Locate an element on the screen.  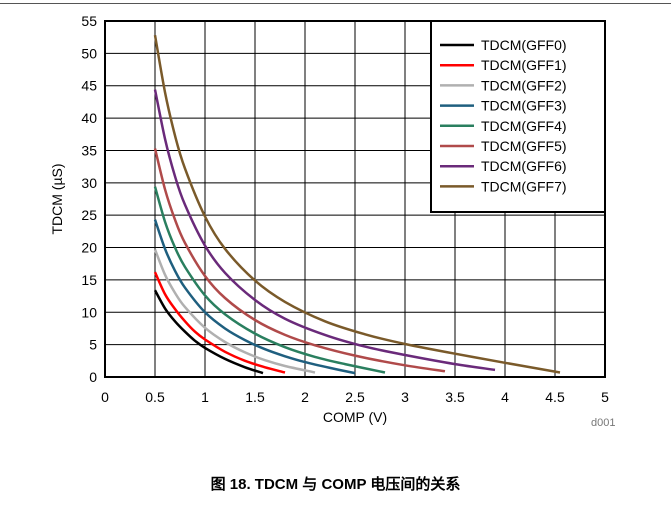
x-tick-label: 2 is located at coordinates (305, 397).